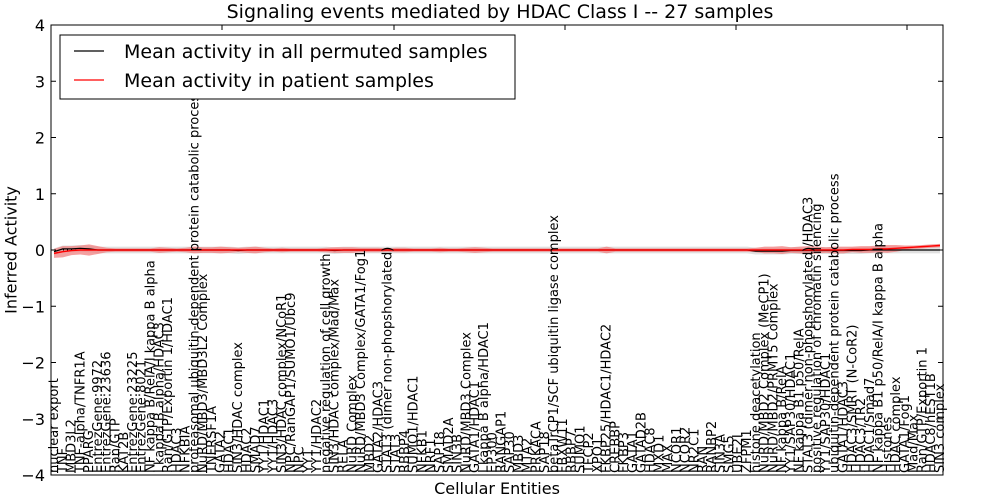 This screenshot has height=500, width=1000. I want to click on x-tick-label: STAT3 (dimer non-phopshorylated)/HDAC3, so click(808, 335).